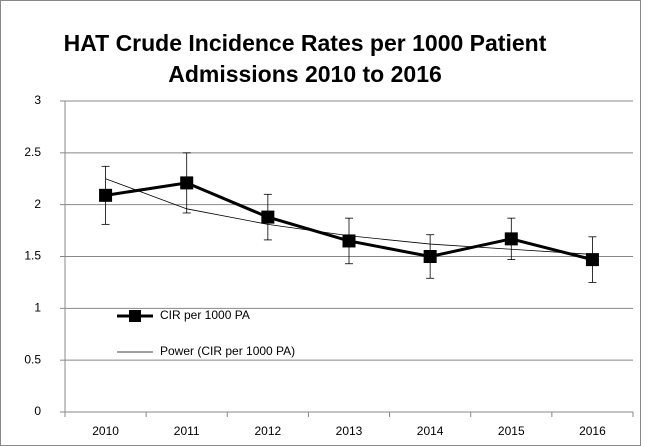  I want to click on legend-label: CIR per 1000 PA, so click(205, 315).